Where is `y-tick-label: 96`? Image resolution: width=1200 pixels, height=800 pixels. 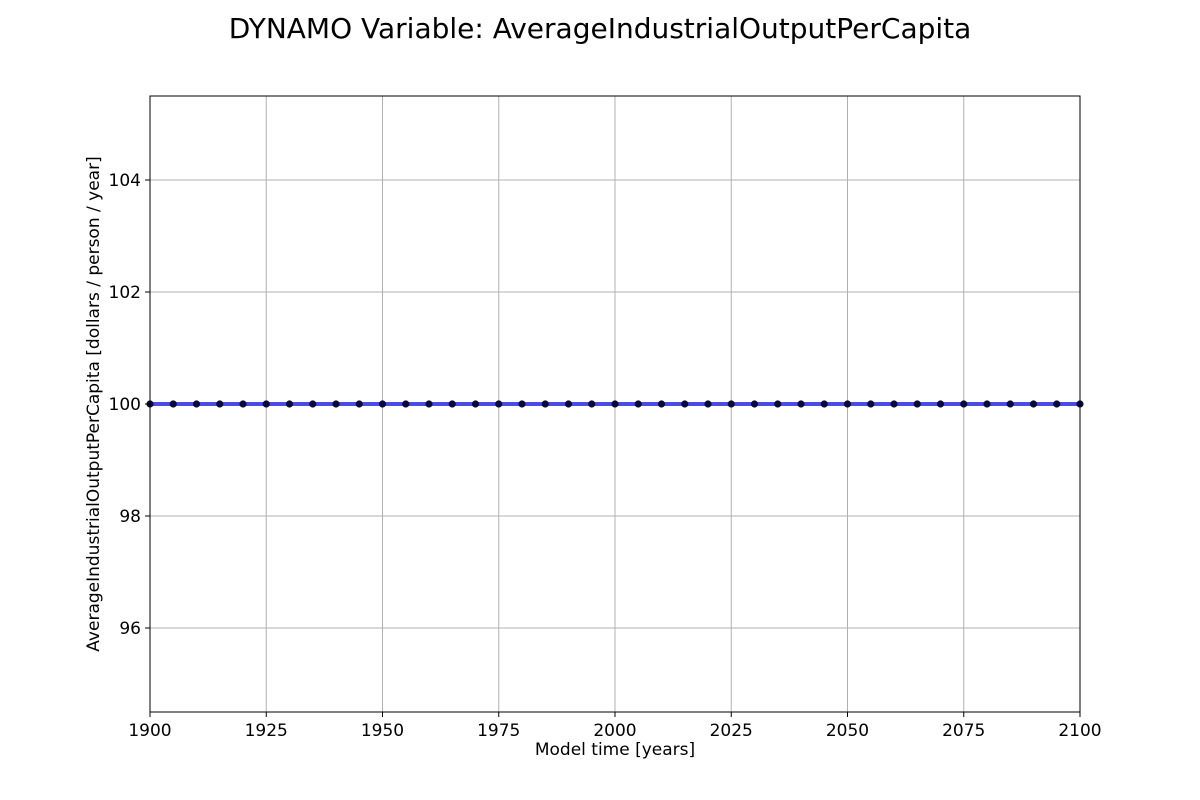 y-tick-label: 96 is located at coordinates (130, 629).